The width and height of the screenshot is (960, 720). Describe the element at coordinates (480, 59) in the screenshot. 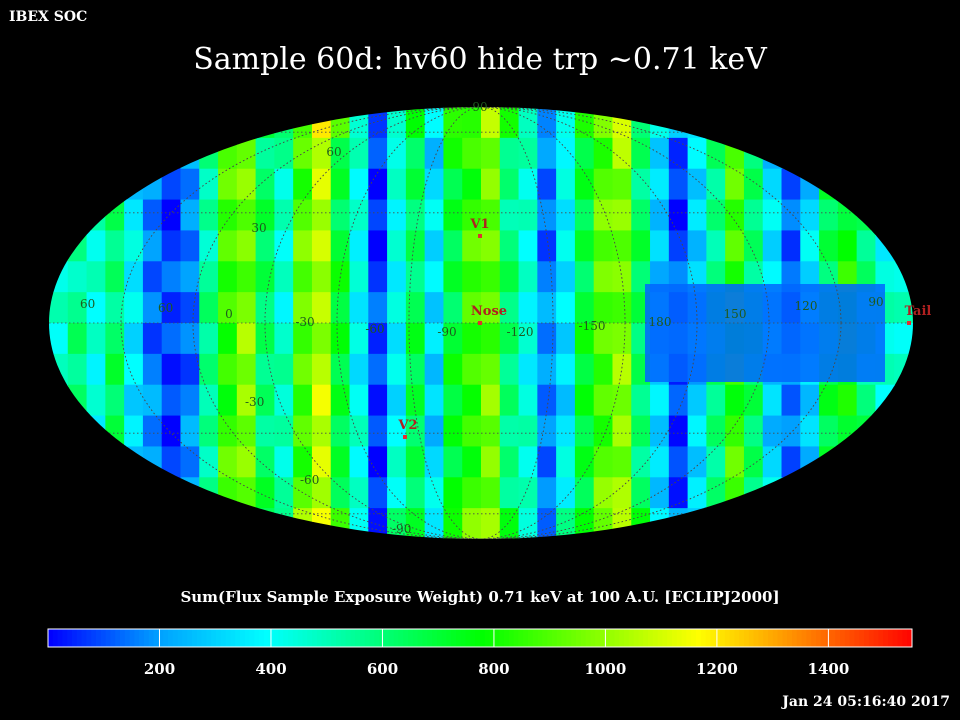

I see `map-title: Sample 60d: hv60 hide trp ~0.71 keV` at that location.